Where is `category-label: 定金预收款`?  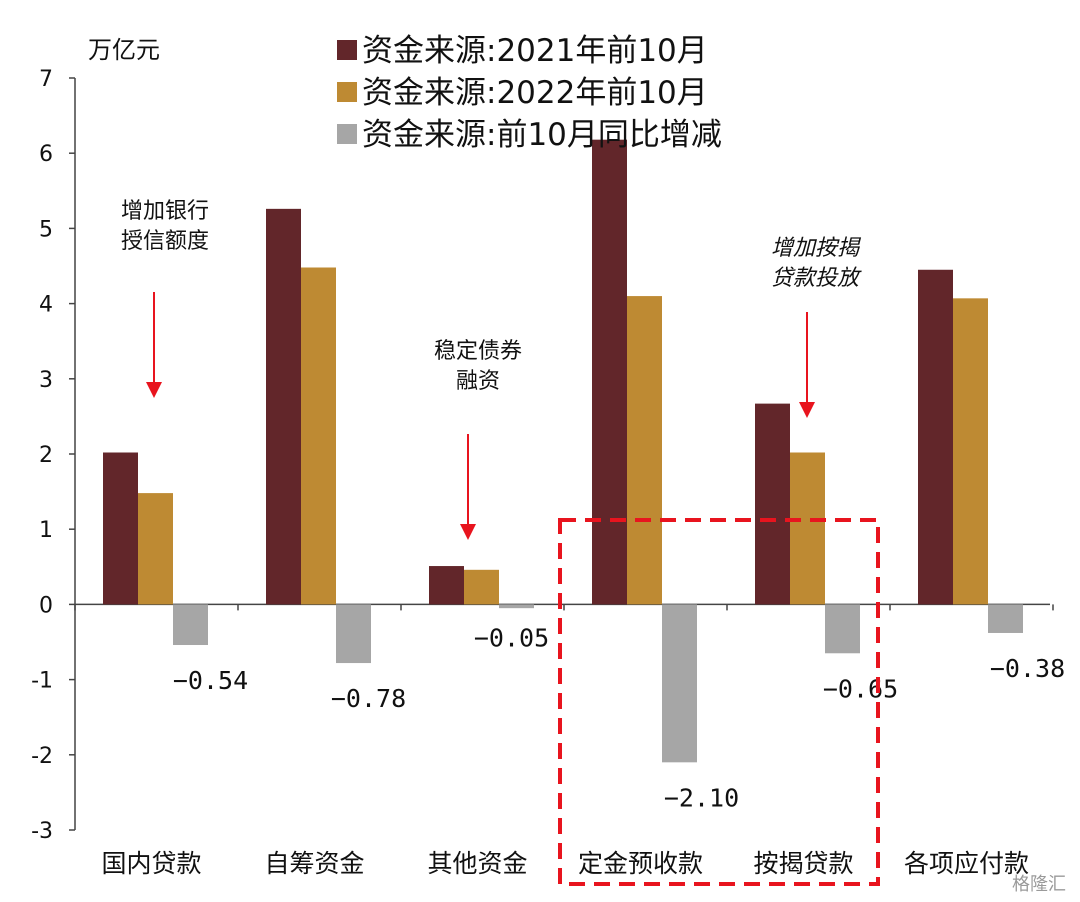 category-label: 定金预收款 is located at coordinates (640, 863).